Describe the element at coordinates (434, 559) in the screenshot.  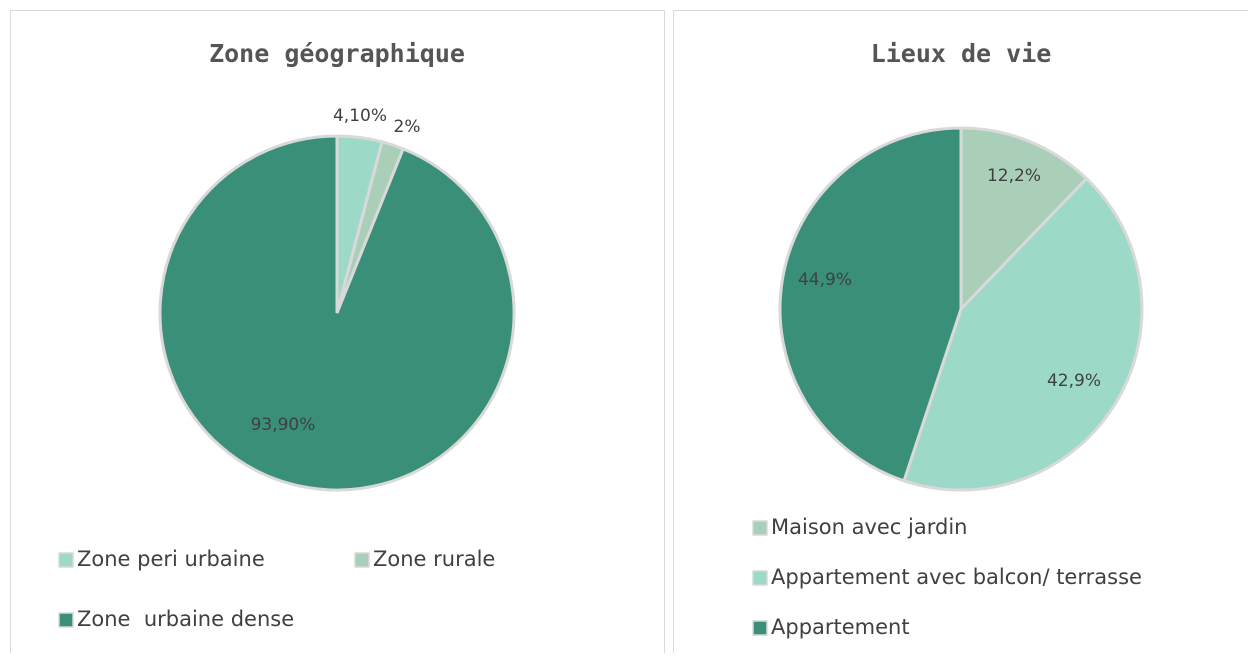
I see `legend-label: Zone rurale` at that location.